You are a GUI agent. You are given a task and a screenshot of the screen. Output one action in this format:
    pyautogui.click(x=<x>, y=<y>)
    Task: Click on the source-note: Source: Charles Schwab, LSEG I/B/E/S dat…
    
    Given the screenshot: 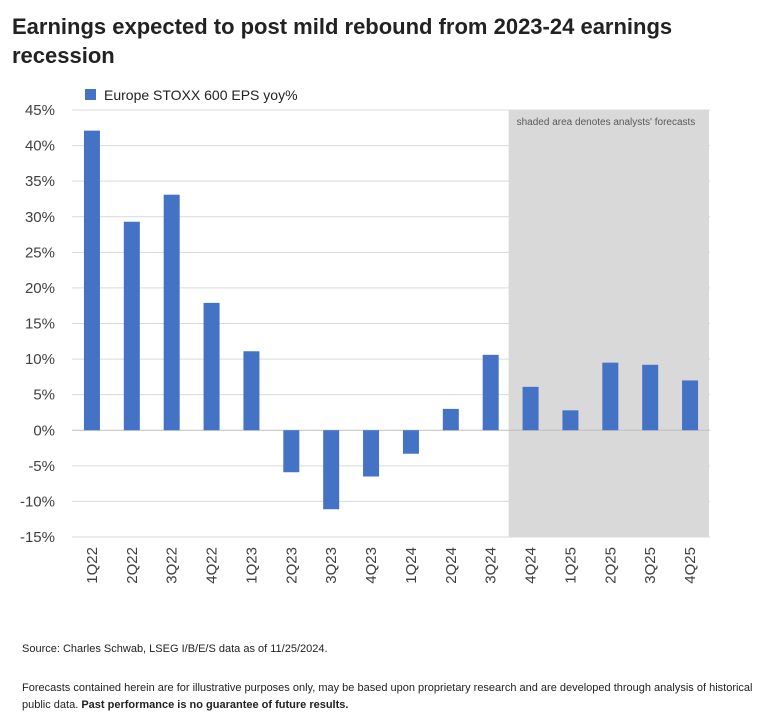 What is the action you would take?
    pyautogui.click(x=175, y=649)
    